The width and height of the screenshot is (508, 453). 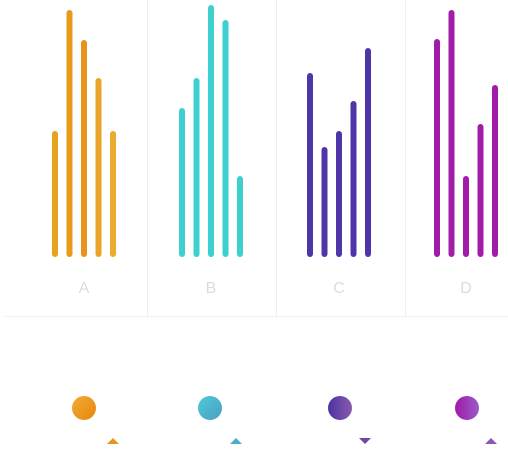 What do you see at coordinates (466, 288) in the screenshot?
I see `x-tick-label: D` at bounding box center [466, 288].